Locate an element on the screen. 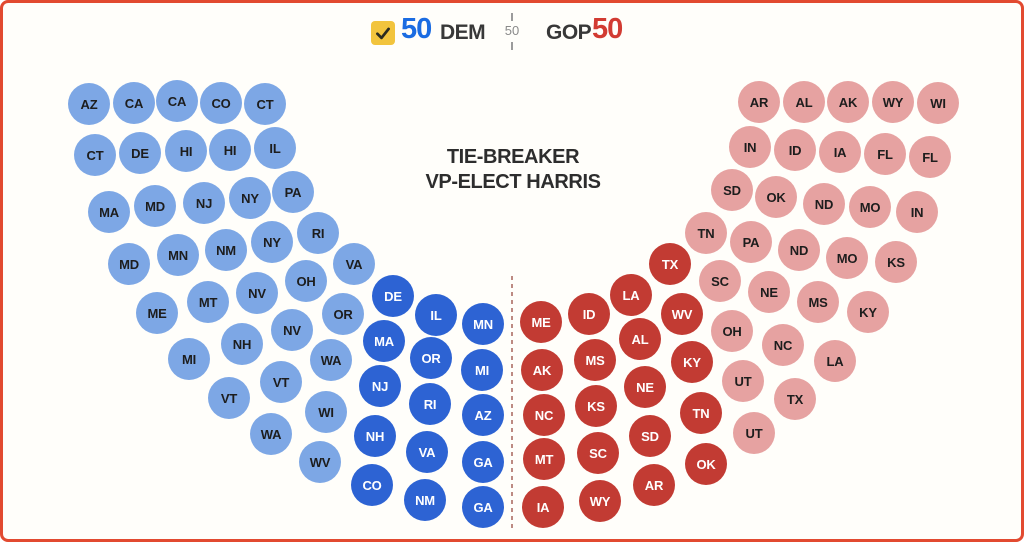 The height and width of the screenshot is (542, 1024). dem-winner-checkbox is located at coordinates (383, 33).